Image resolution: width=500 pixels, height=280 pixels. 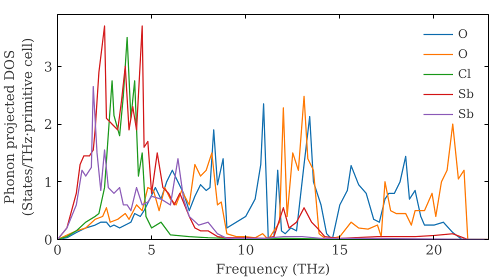 What do you see at coordinates (245, 251) in the screenshot?
I see `x-tick-label: 10` at bounding box center [245, 251].